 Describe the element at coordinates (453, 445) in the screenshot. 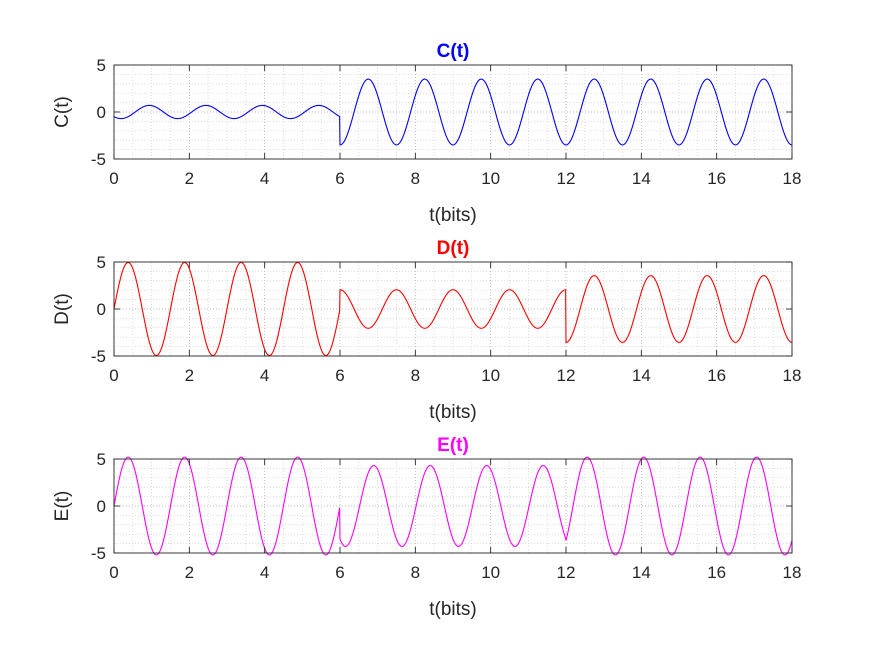

I see `chart-title: E(t)` at that location.